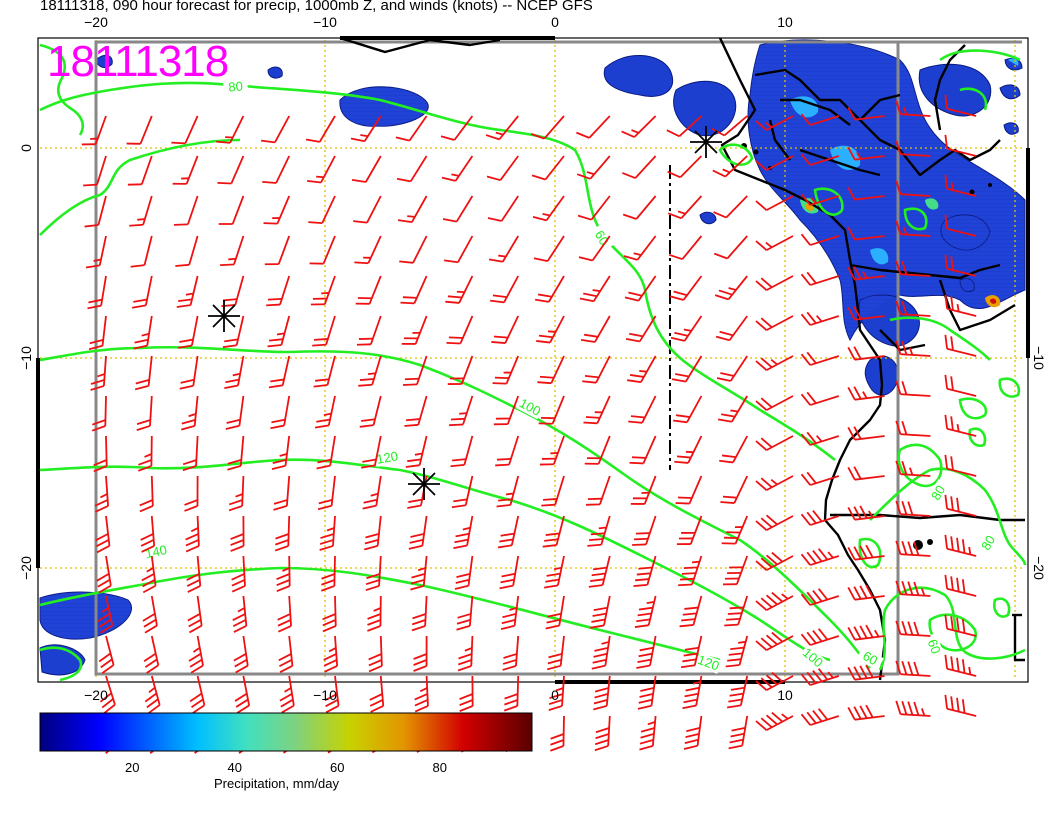  What do you see at coordinates (138, 61) in the screenshot?
I see `date-stamp: 18111318` at bounding box center [138, 61].